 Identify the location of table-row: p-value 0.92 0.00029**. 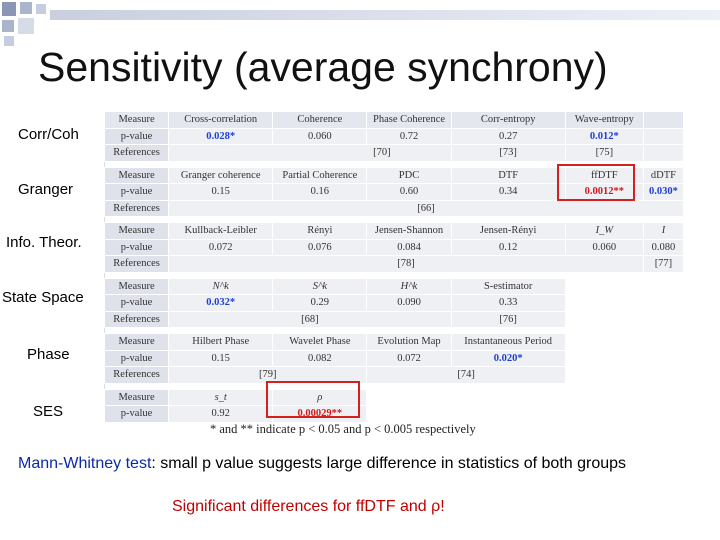
(393, 414).